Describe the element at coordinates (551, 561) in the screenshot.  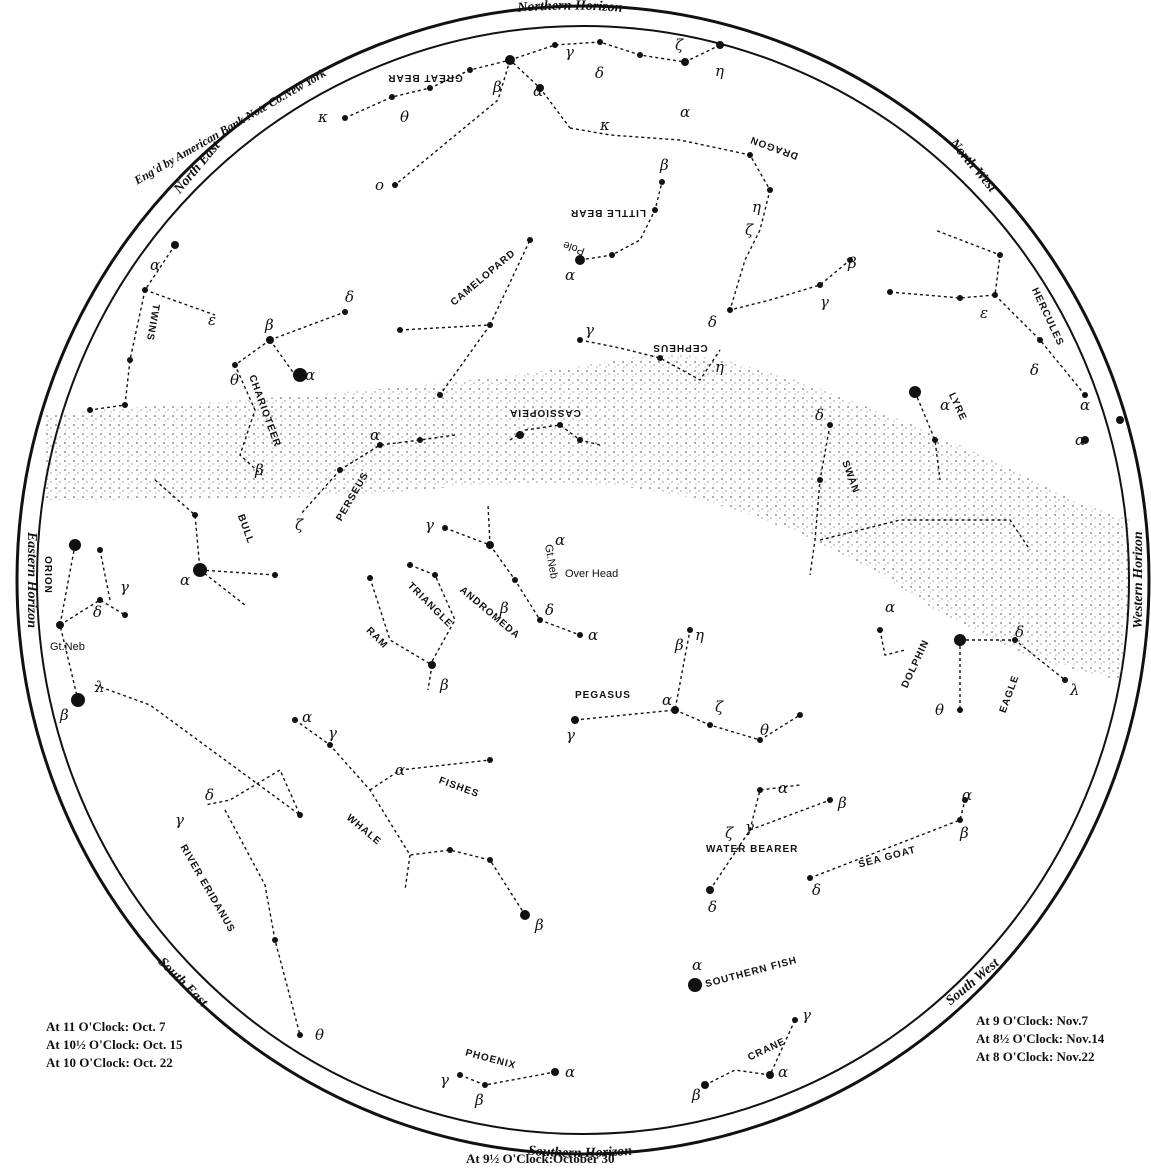
I see `label-gt-neb-andromeda: Gt.Neb` at that location.